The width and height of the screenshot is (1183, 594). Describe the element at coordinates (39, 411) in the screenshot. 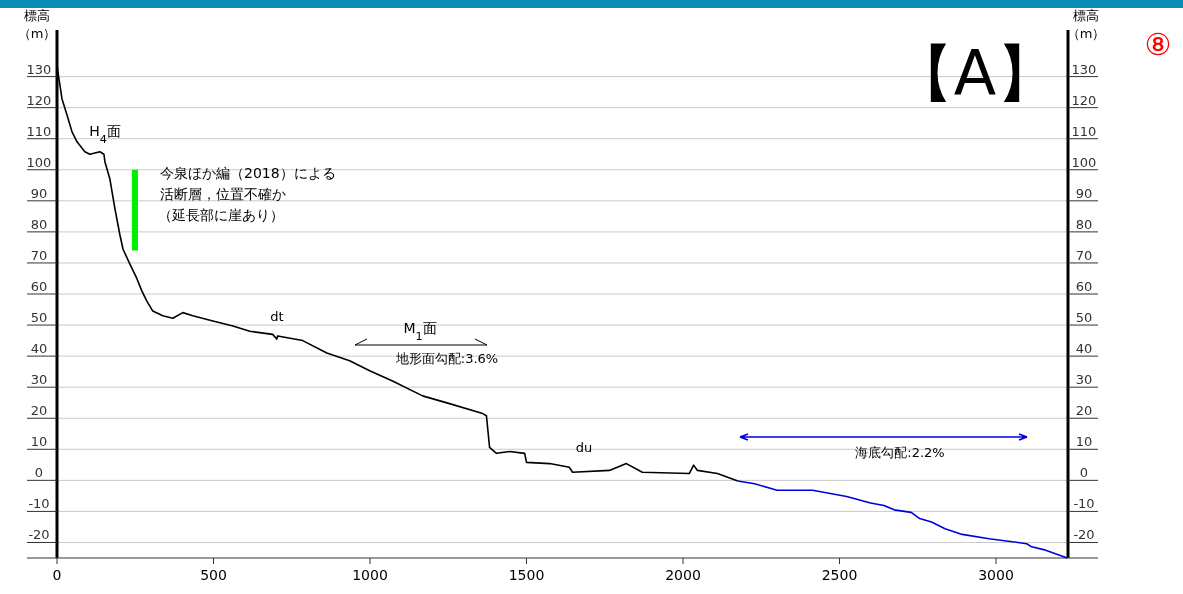

I see `y-tick-label: 20` at that location.